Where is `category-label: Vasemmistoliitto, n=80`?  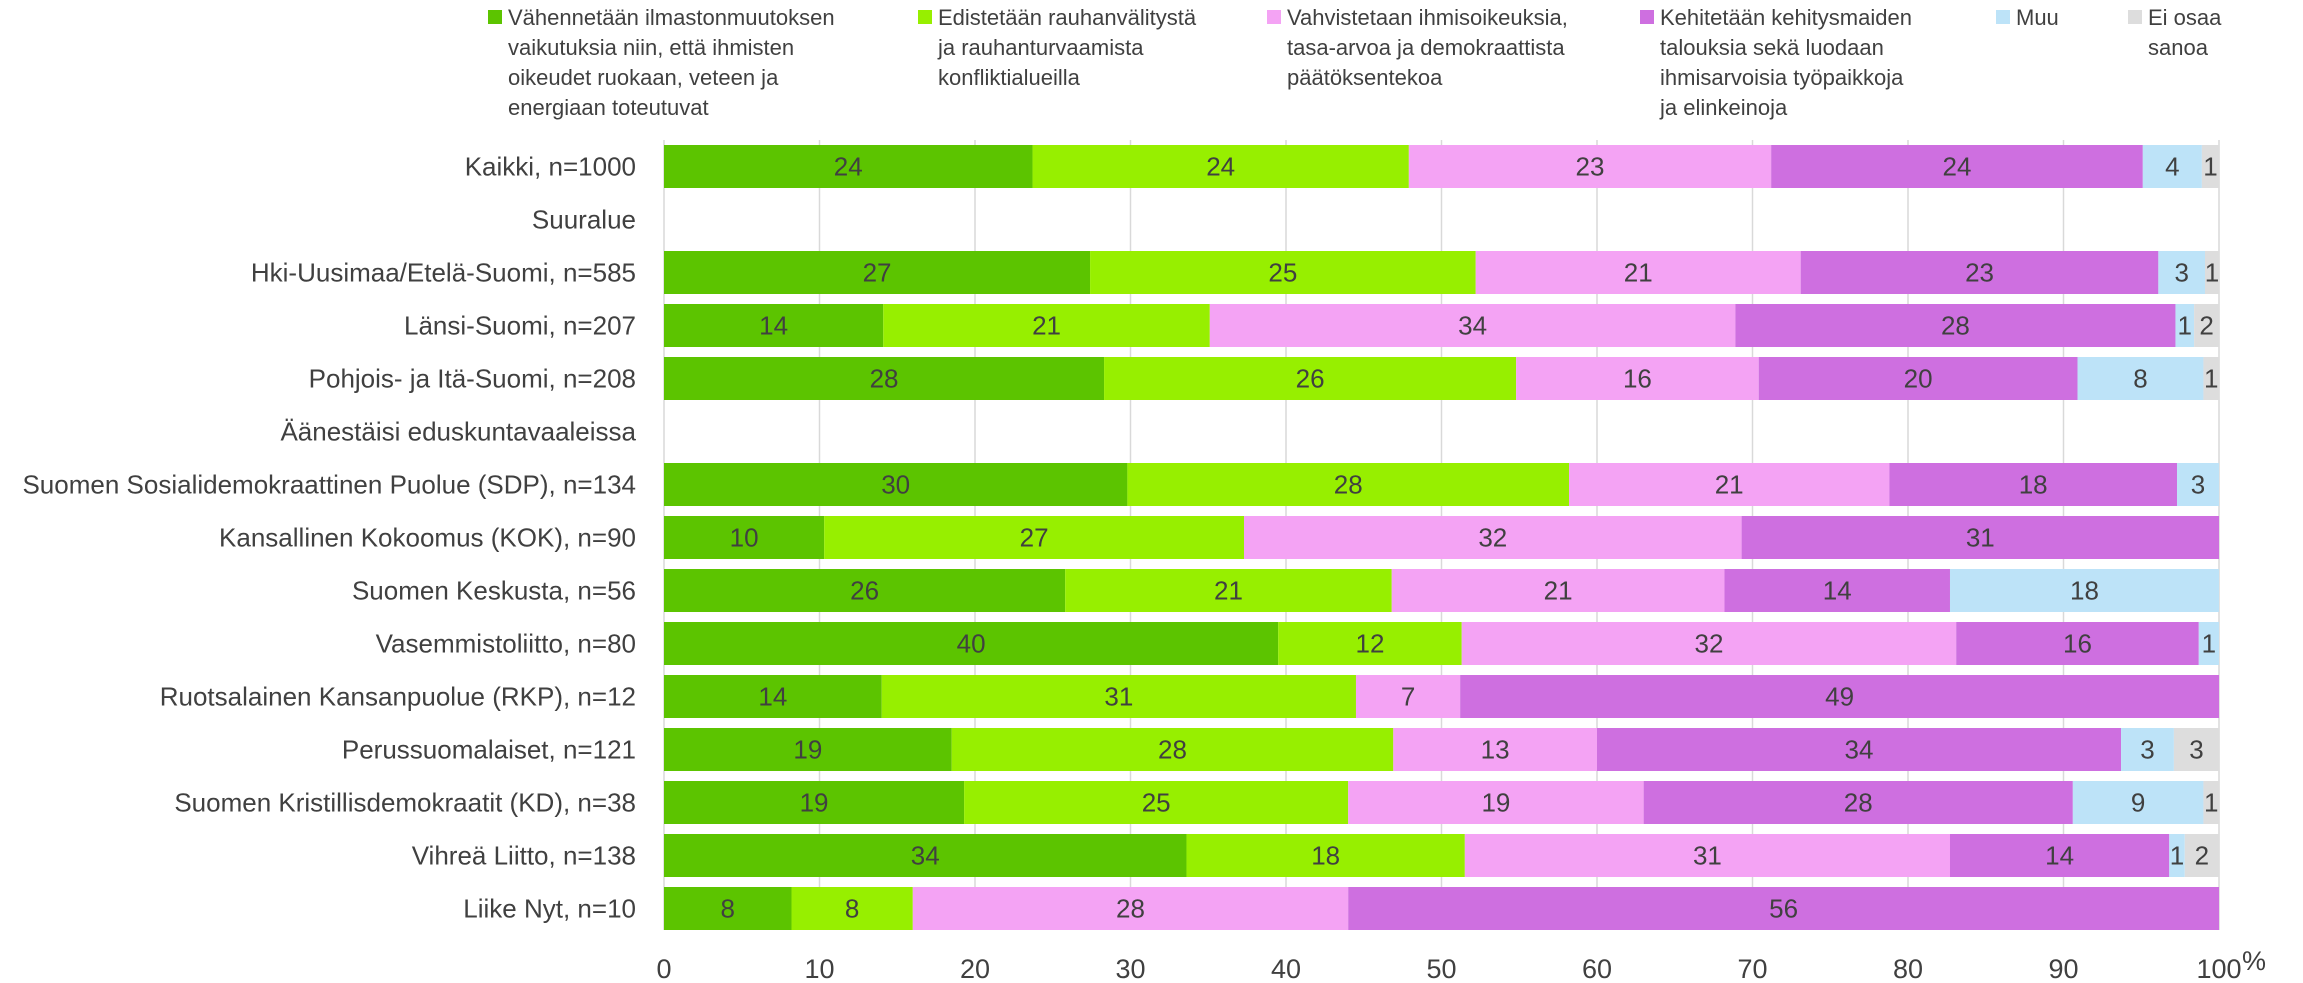 category-label: Vasemmistoliitto, n=80 is located at coordinates (506, 644).